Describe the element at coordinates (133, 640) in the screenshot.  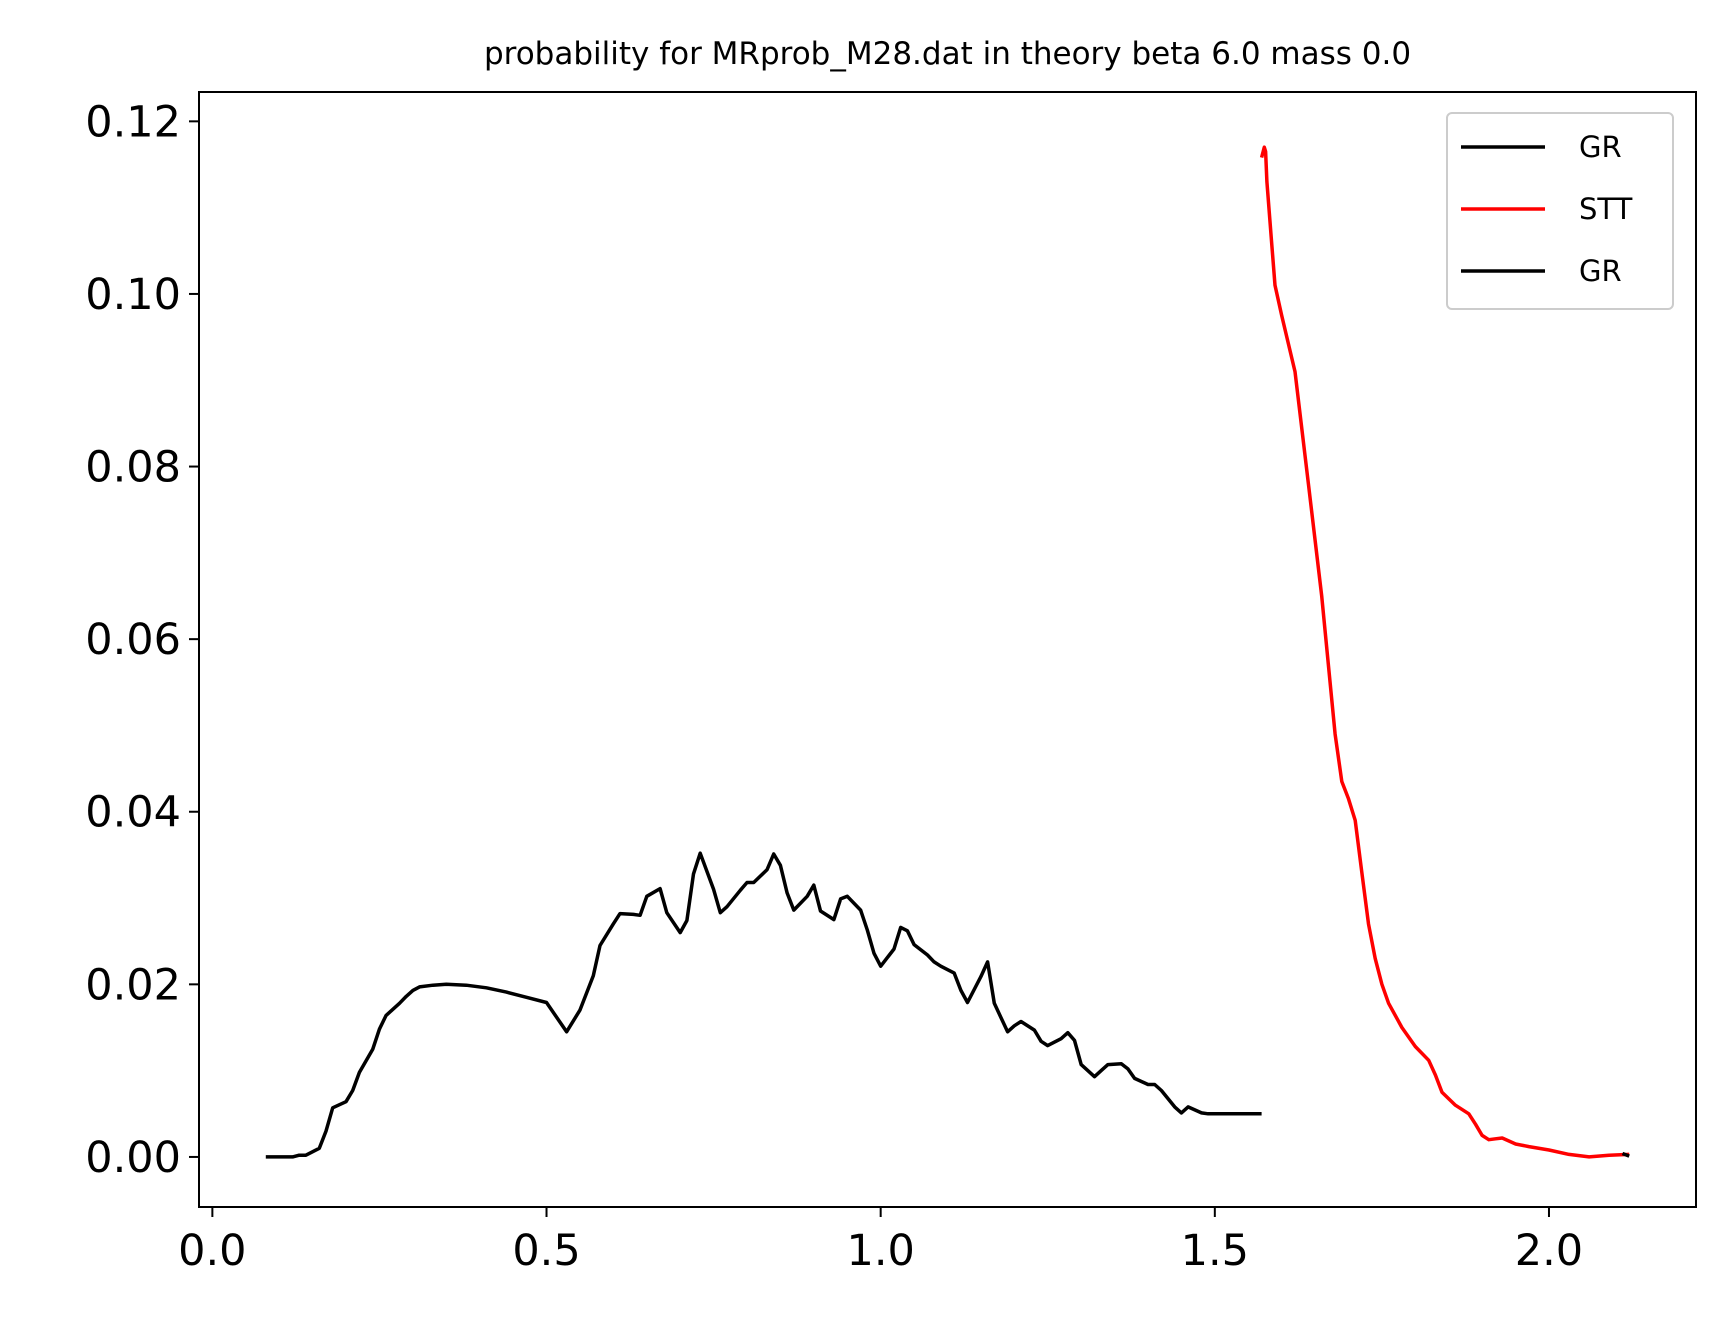
I see `y-tick-label: 0.06` at that location.